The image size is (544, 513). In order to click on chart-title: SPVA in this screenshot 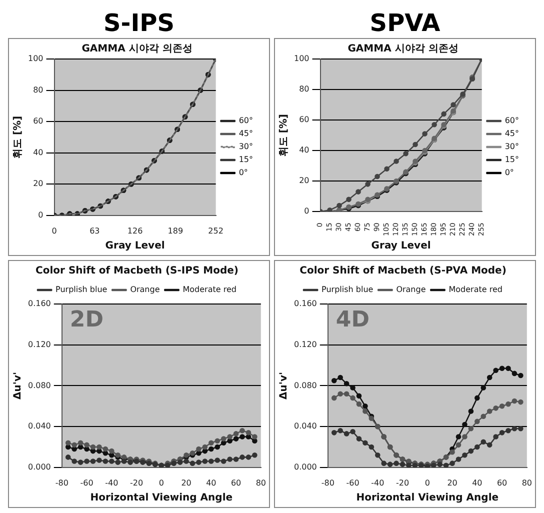, I will do `click(405, 23)`.